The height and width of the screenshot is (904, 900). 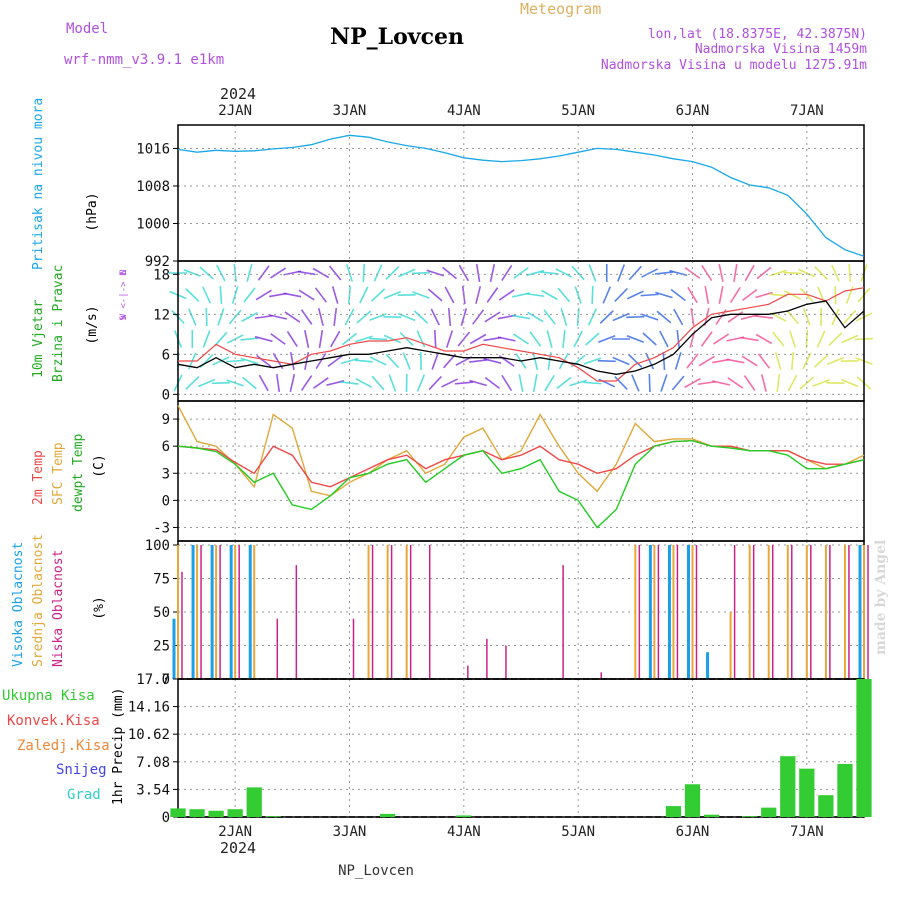 What do you see at coordinates (153, 763) in the screenshot?
I see `y-tick-label: 7.08` at bounding box center [153, 763].